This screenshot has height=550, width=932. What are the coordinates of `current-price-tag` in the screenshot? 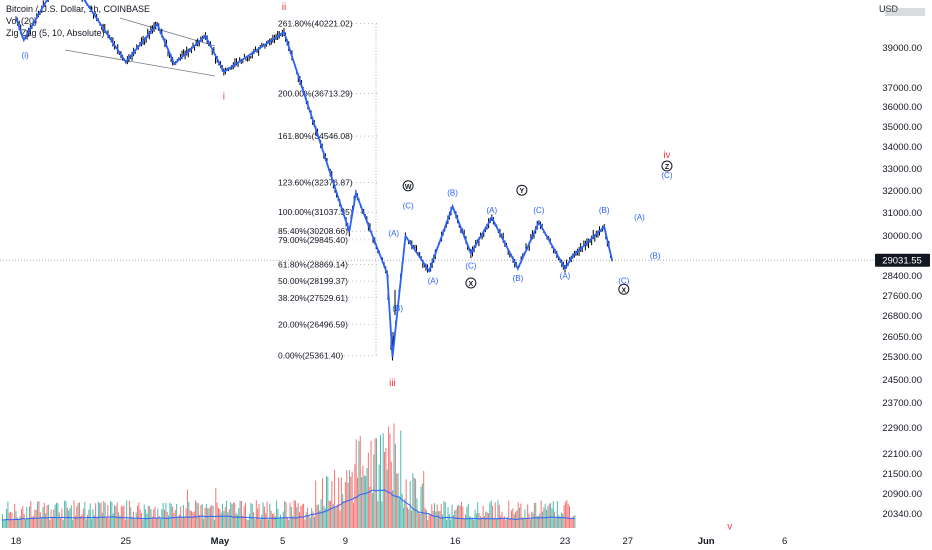 It's located at (902, 260).